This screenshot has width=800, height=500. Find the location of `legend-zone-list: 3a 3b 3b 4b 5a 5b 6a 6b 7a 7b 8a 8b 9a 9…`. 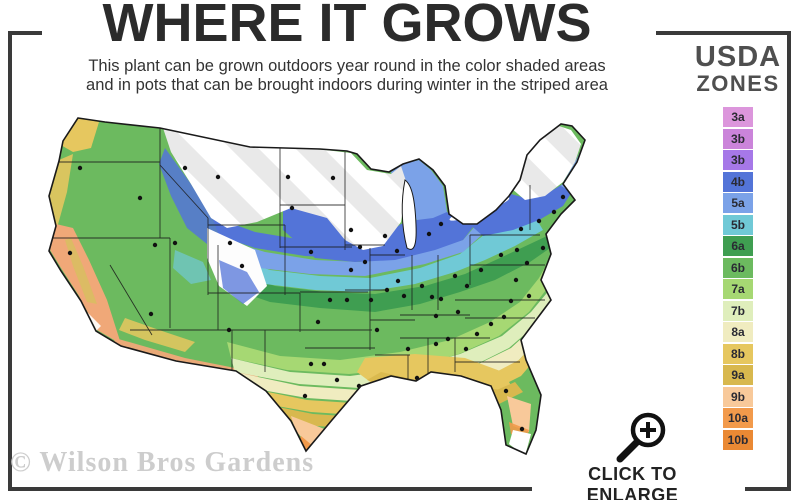

legend-zone-list: 3a 3b 3b 4b 5a 5b 6a 6b 7a 7b 8a 8b 9a 9… is located at coordinates (738, 278).